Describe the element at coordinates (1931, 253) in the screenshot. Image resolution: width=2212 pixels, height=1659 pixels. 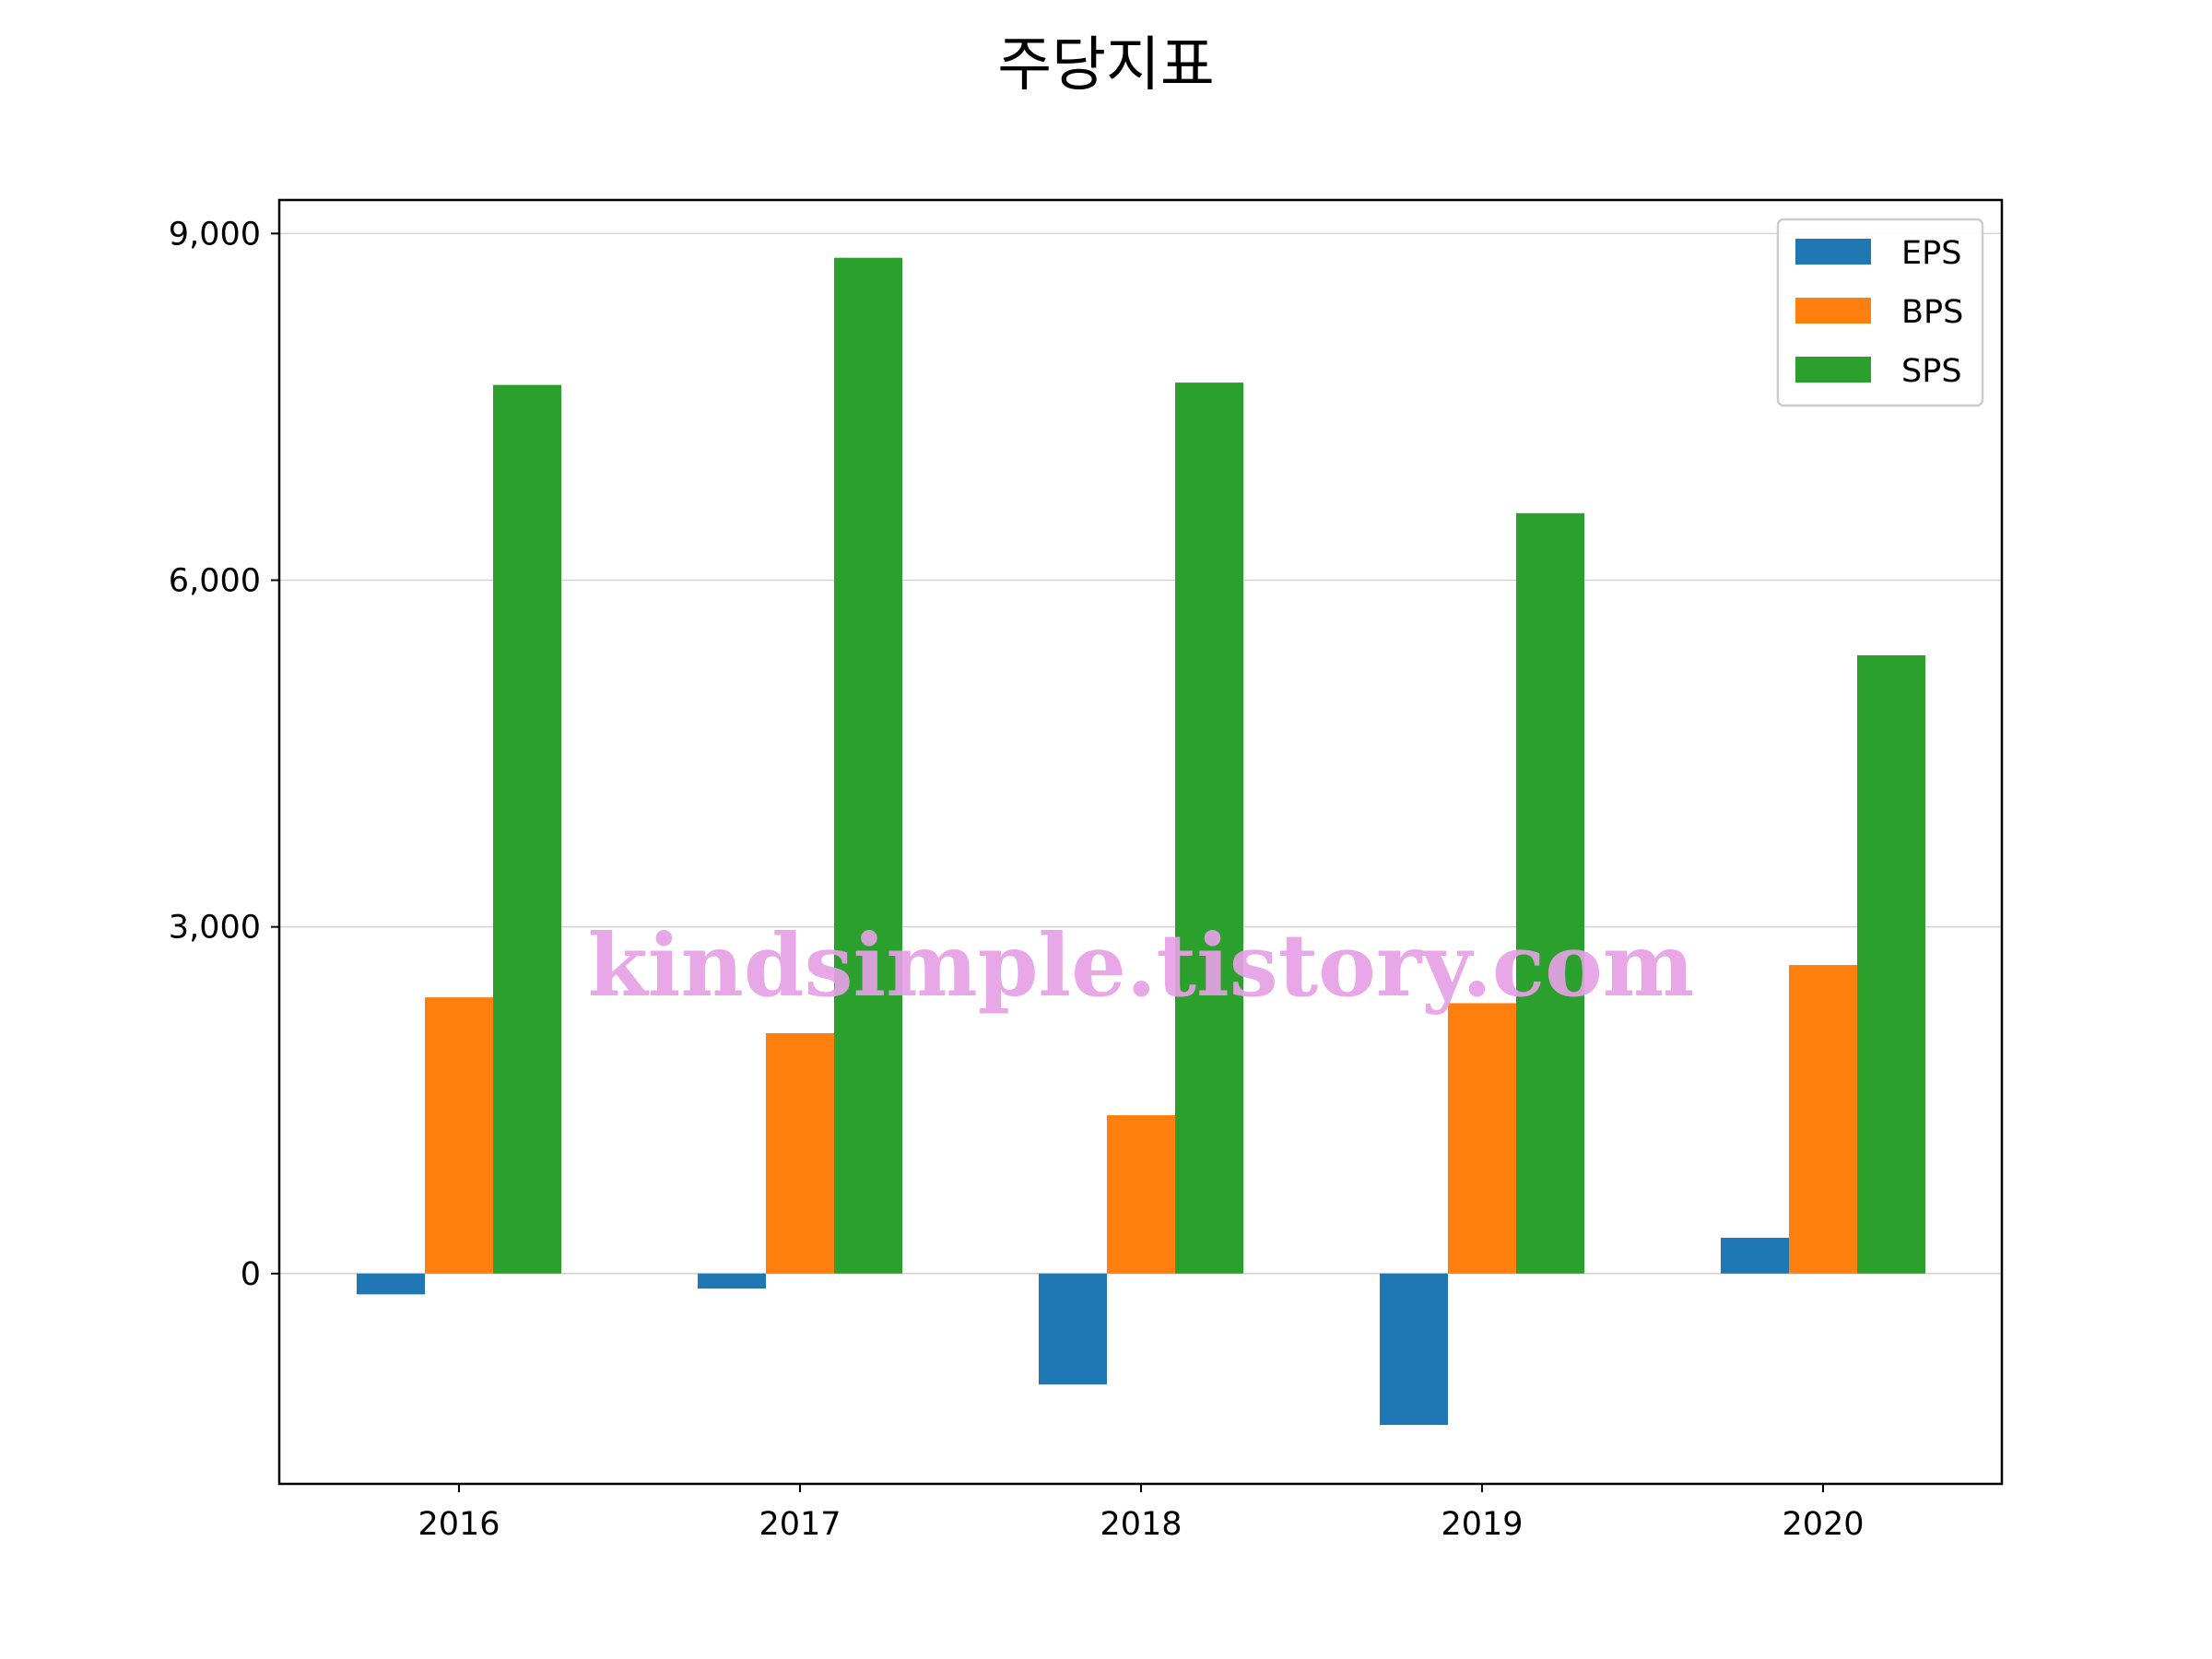
I see `legend-label-eps: EPS` at that location.